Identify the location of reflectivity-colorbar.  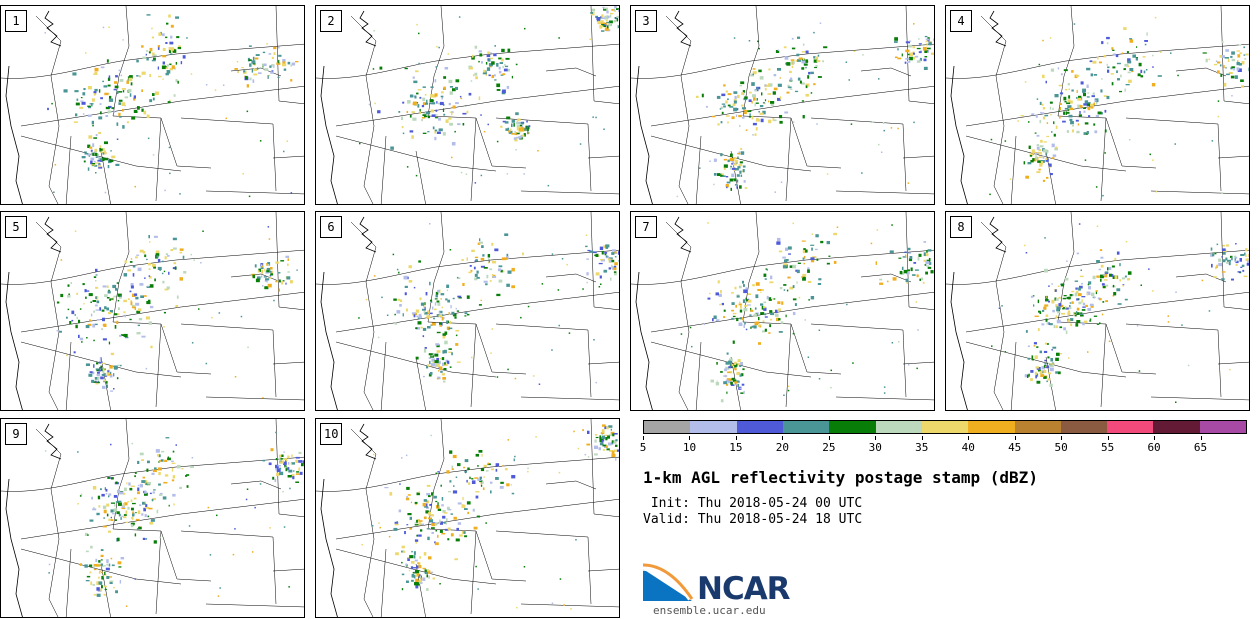
(945, 427).